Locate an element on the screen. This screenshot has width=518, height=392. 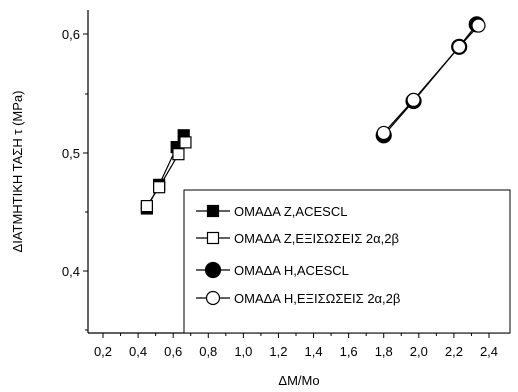
y-tick-label: 0,5 is located at coordinates (71, 153).